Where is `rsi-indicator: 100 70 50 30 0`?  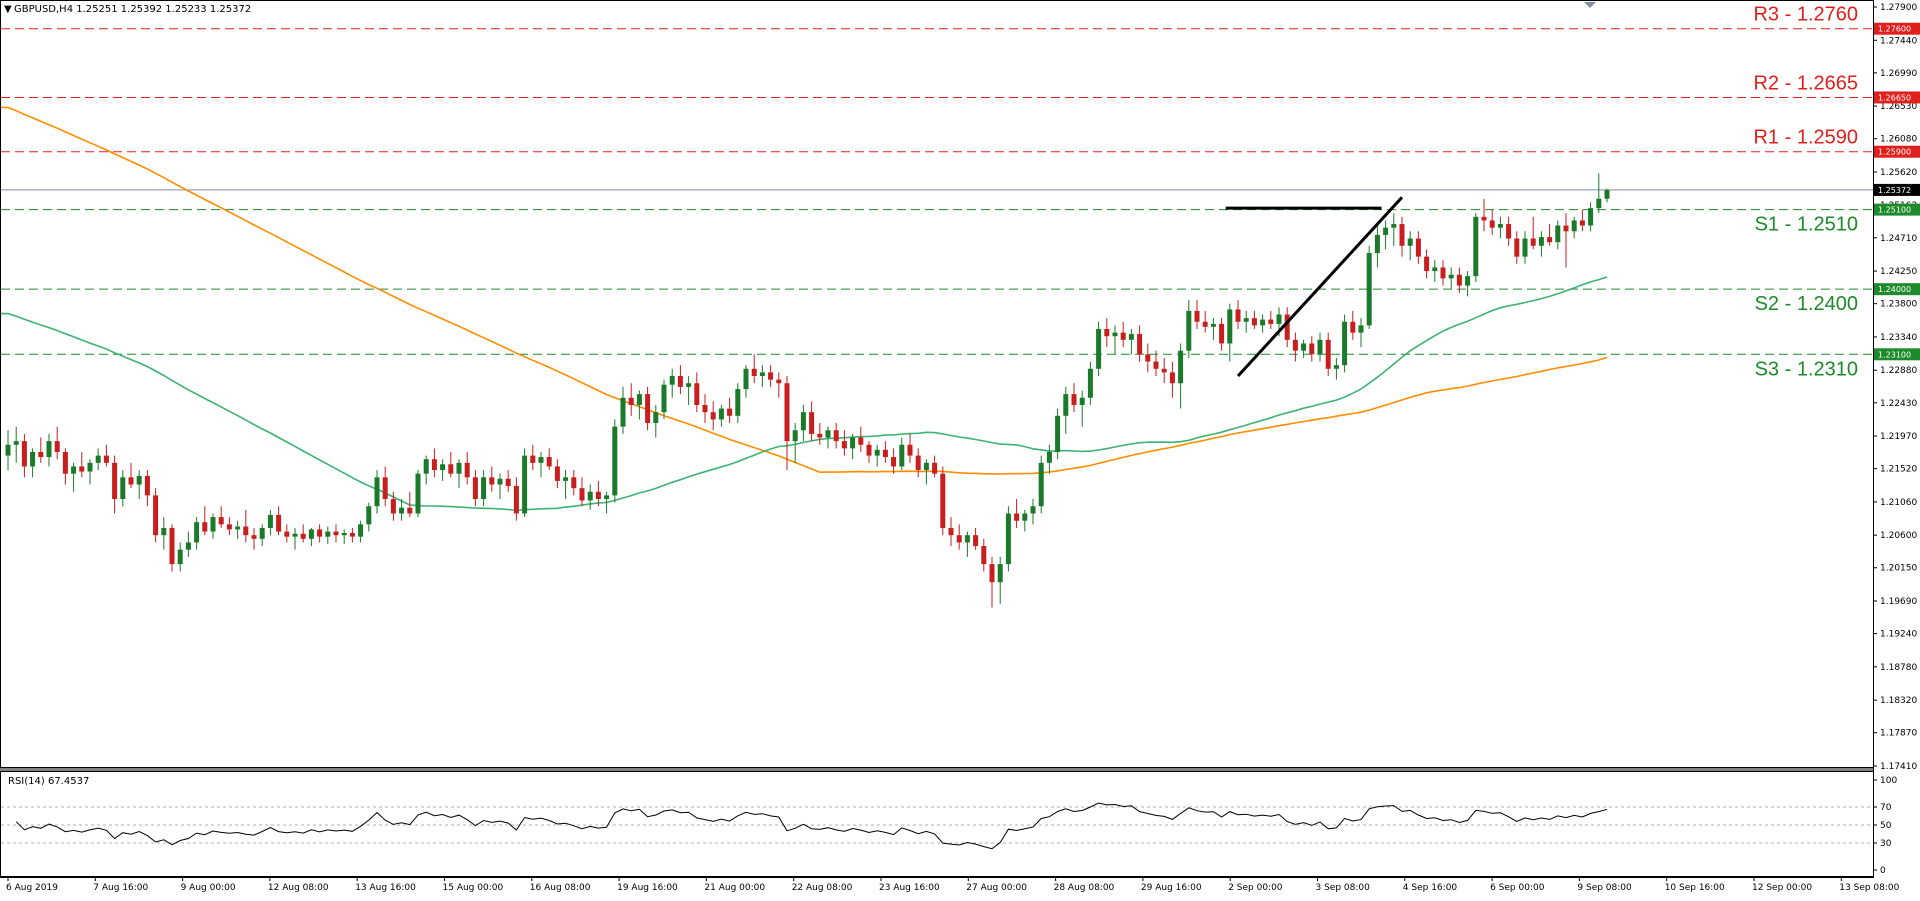
rsi-indicator: 100 70 50 30 0 is located at coordinates (949, 826).